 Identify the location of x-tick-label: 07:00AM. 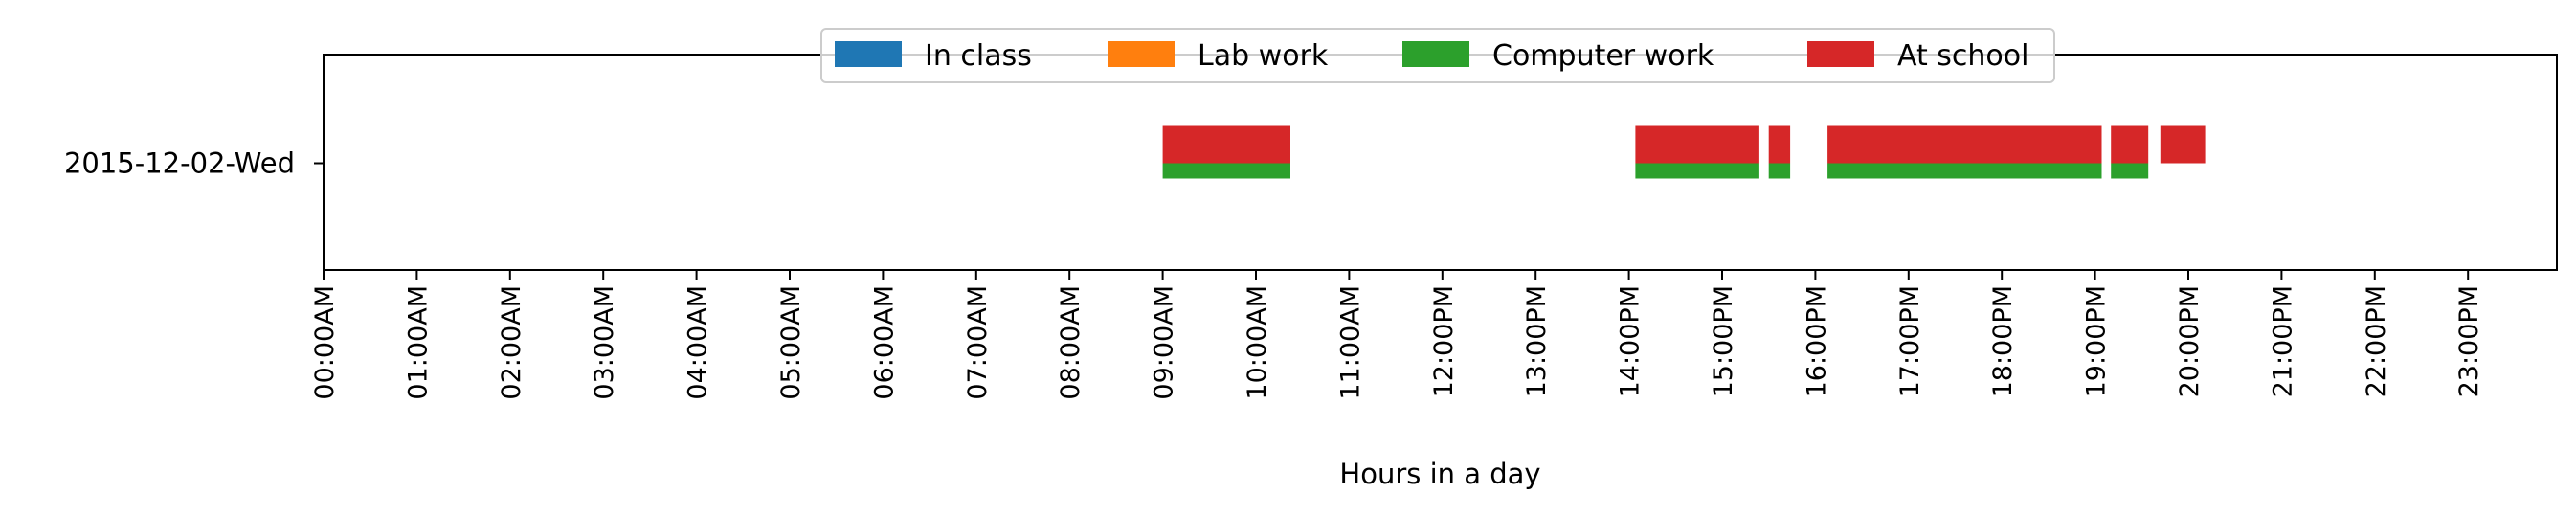
(978, 342).